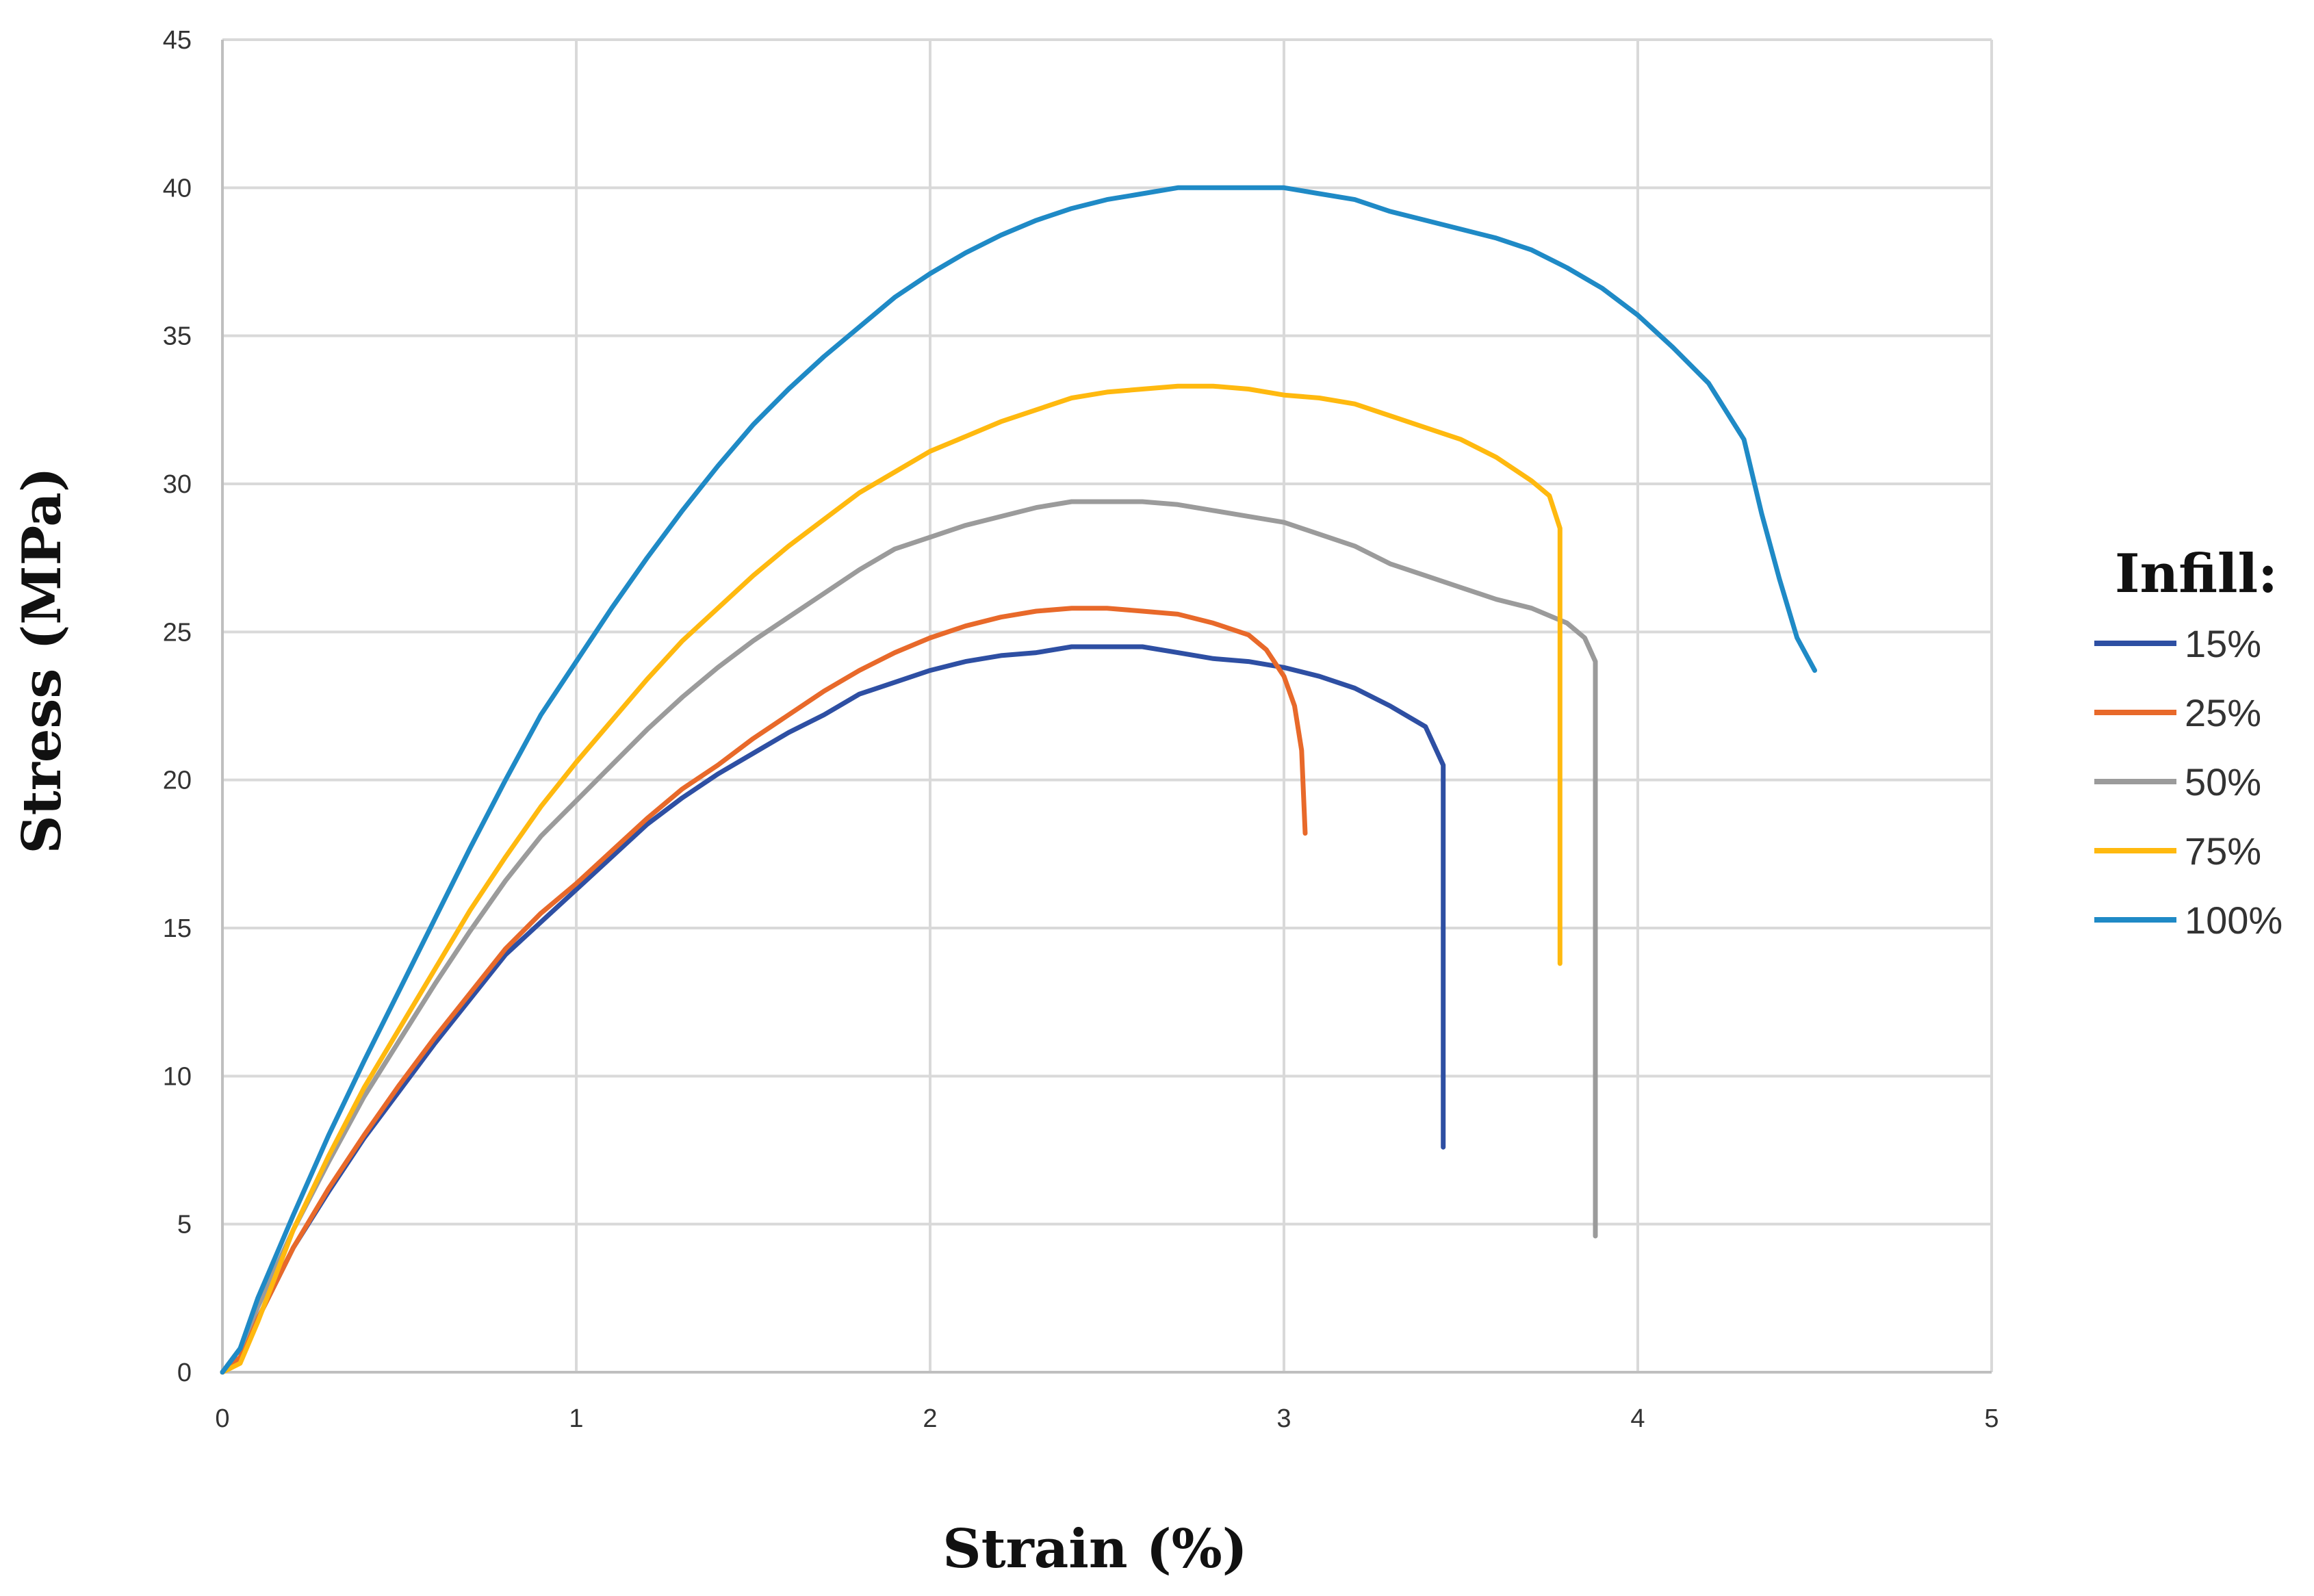  I want to click on y-tick-label: 10, so click(178, 1076).